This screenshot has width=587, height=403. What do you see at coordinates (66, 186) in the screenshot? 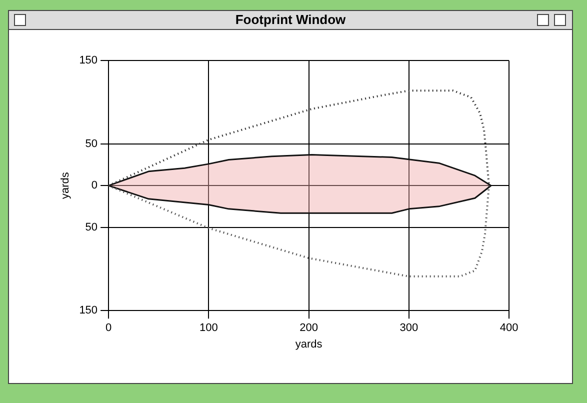
I see `y-axis-title: yards` at bounding box center [66, 186].